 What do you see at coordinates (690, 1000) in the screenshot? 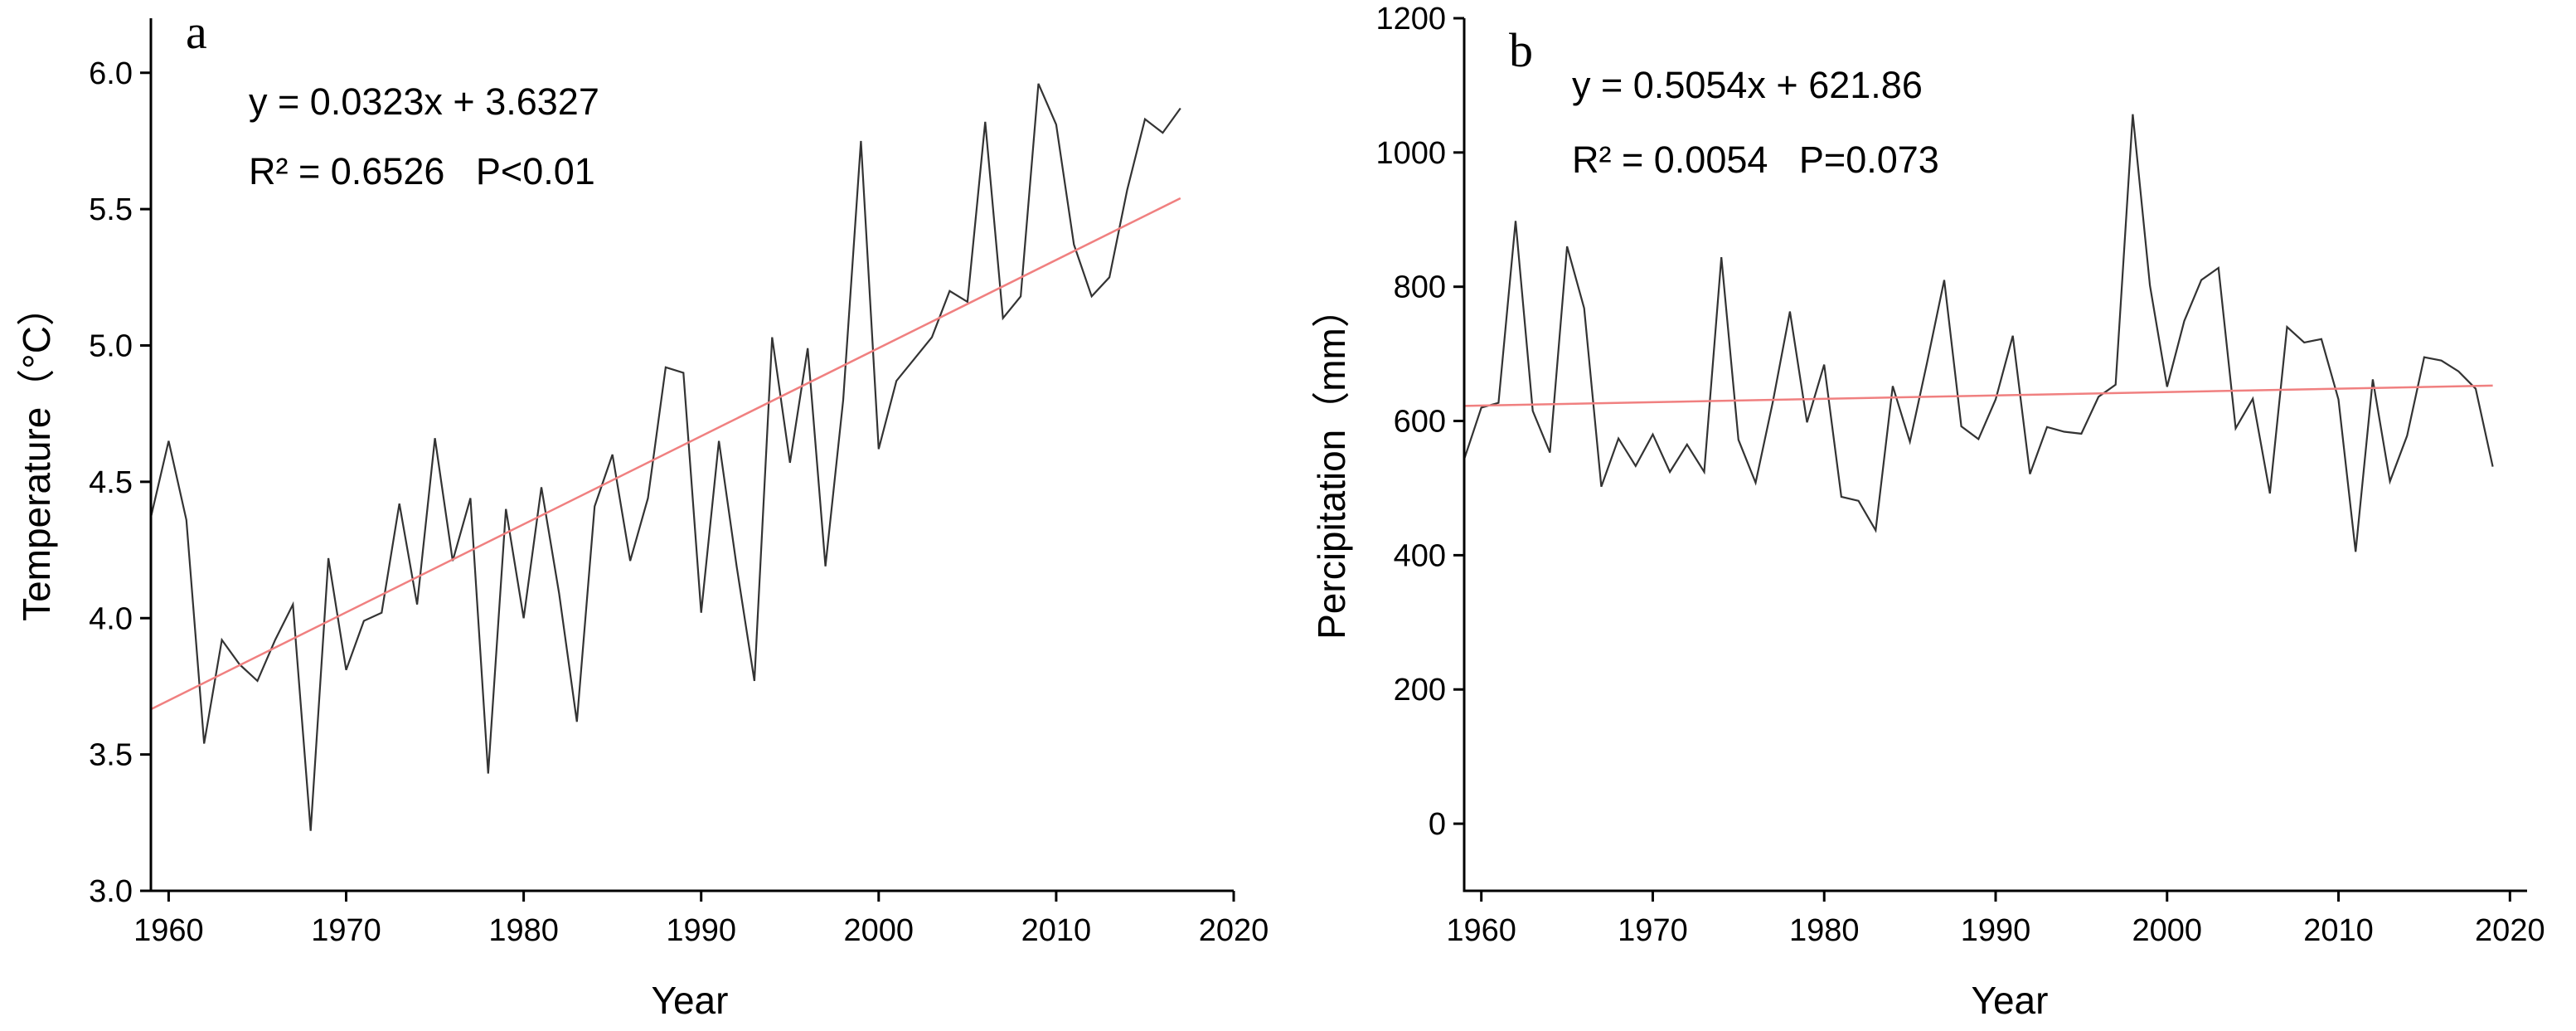
I see `temperature-x-axis-title: Year` at bounding box center [690, 1000].